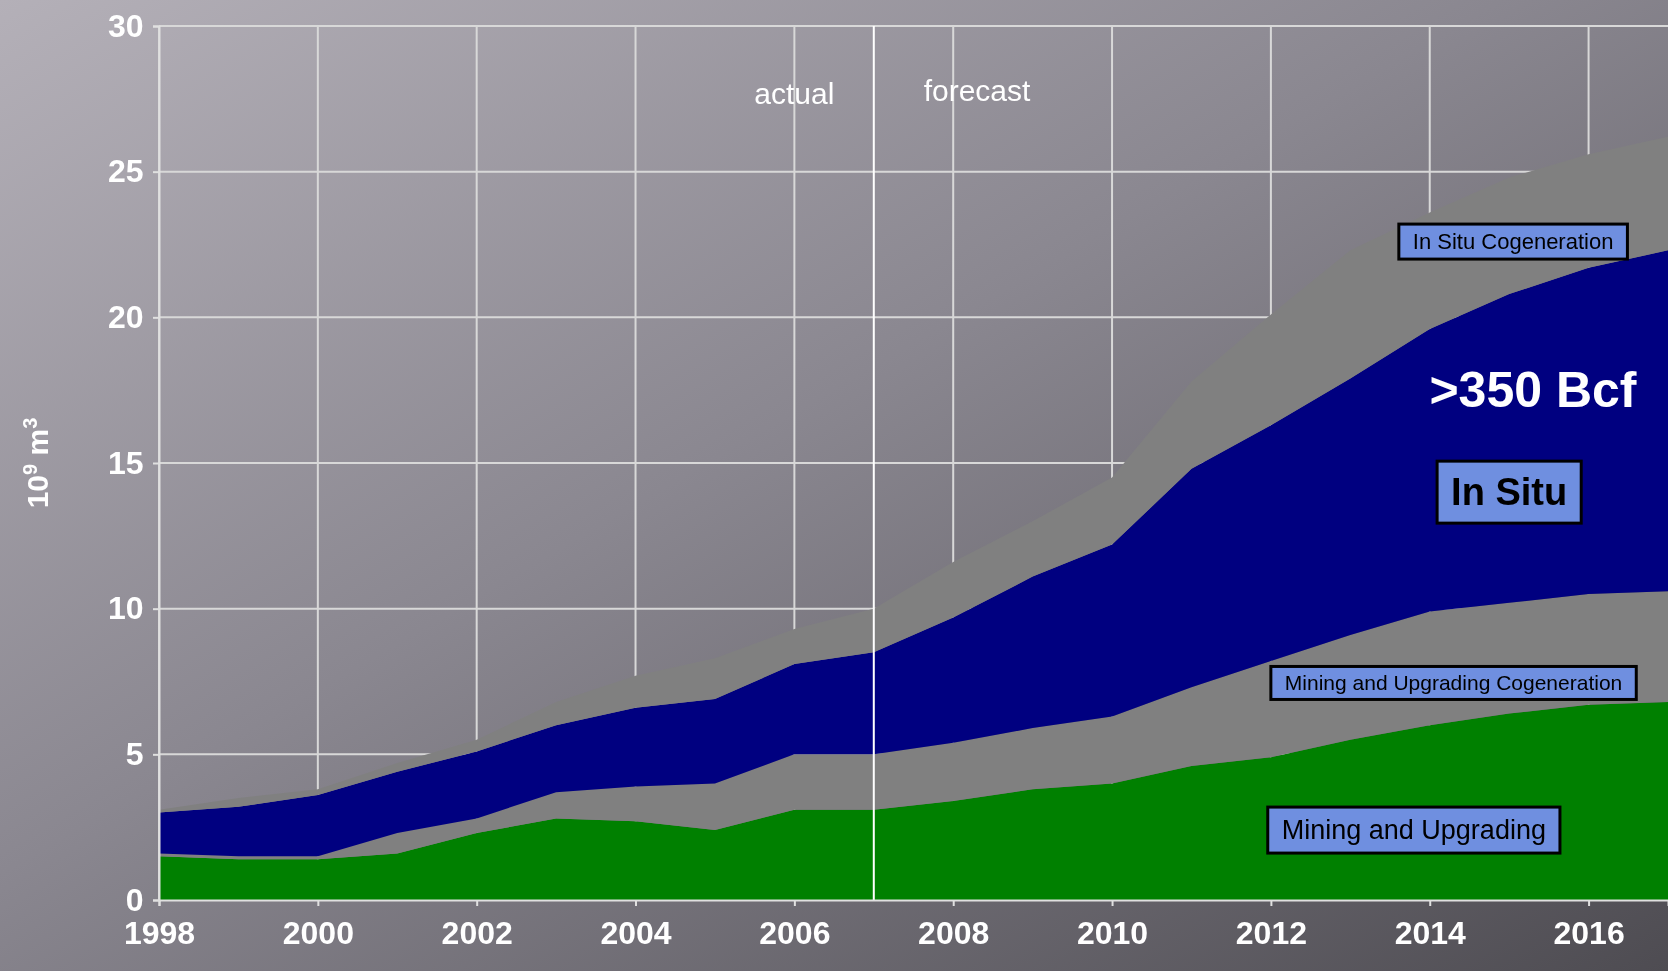 This screenshot has height=971, width=1668. Describe the element at coordinates (795, 933) in the screenshot. I see `x-tick-label: 2006` at that location.